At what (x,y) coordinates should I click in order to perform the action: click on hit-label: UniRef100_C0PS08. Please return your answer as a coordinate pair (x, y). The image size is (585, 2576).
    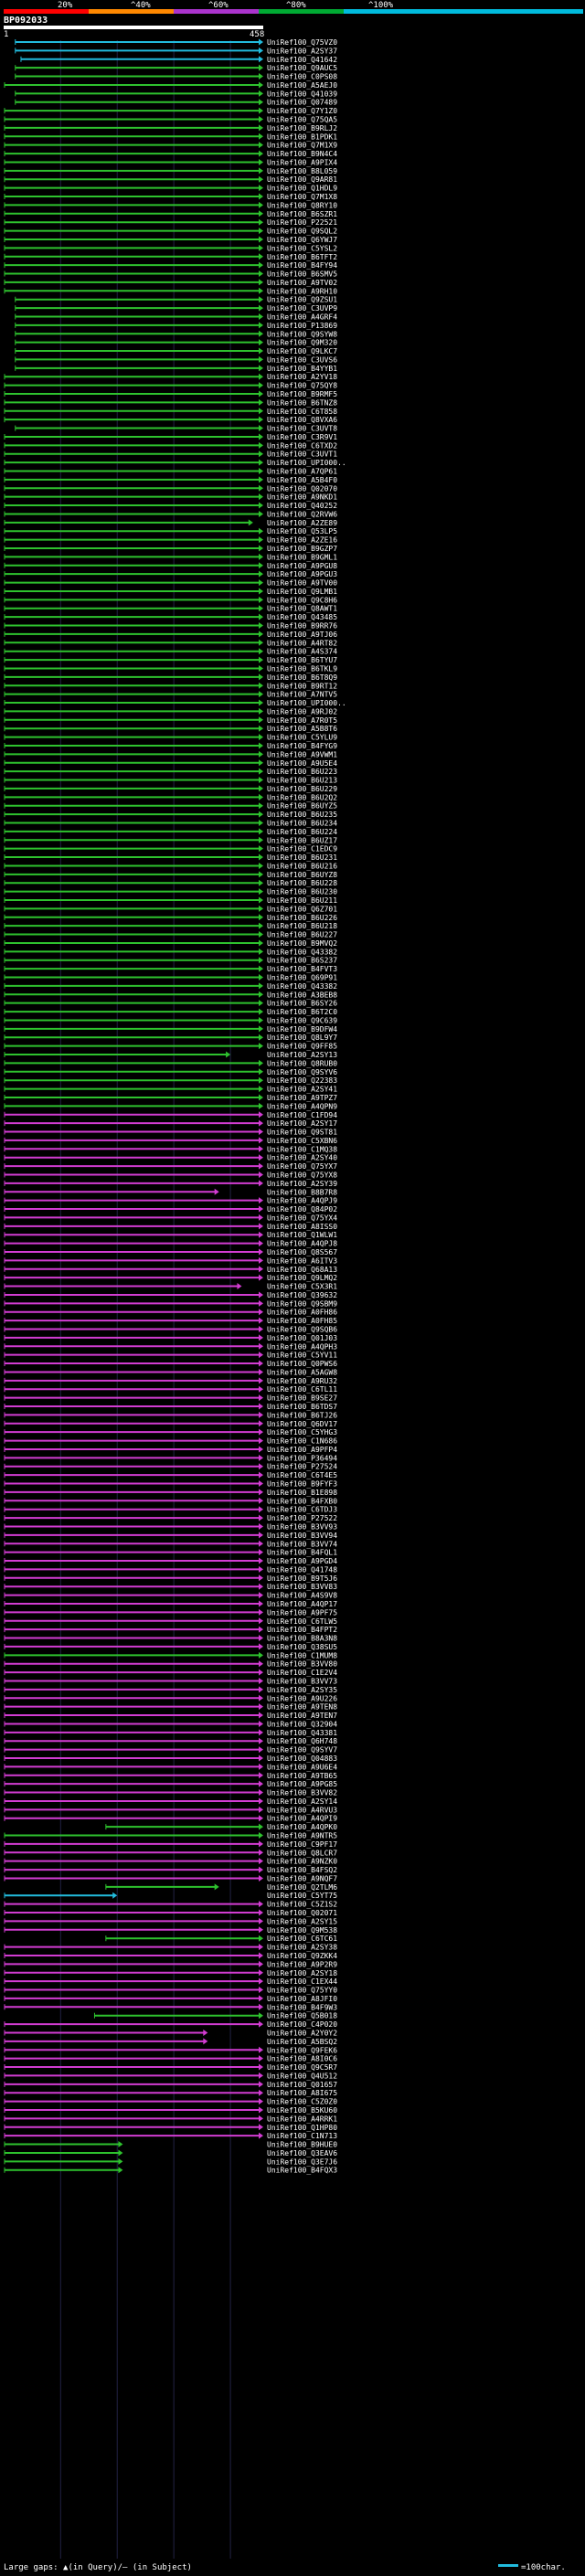
    Looking at the image, I should click on (302, 77).